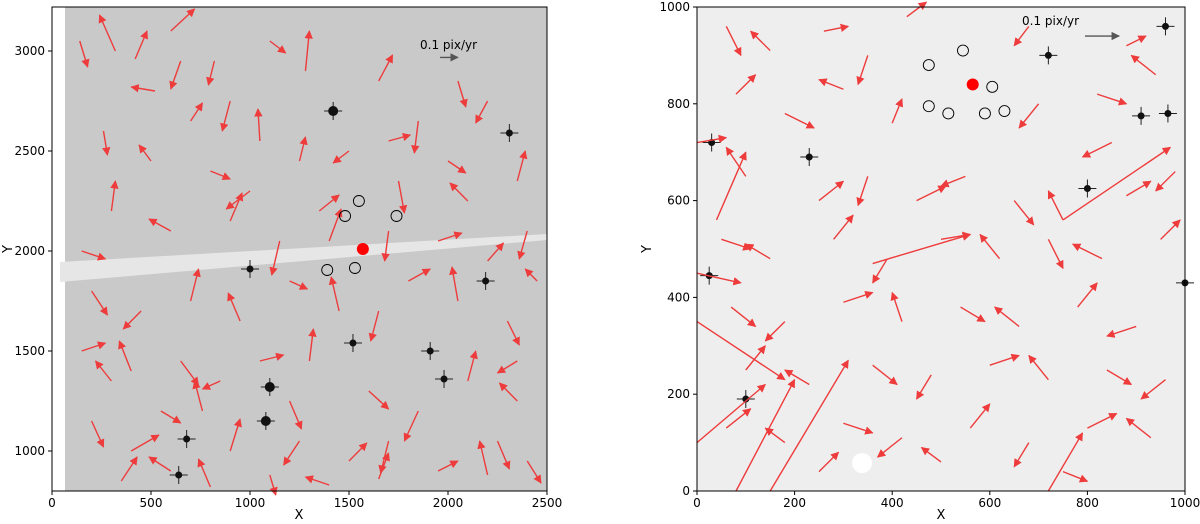 The width and height of the screenshot is (1200, 524). Describe the element at coordinates (946, 500) in the screenshot. I see `right-x-axis: 0 200 400 600 800 1000` at that location.